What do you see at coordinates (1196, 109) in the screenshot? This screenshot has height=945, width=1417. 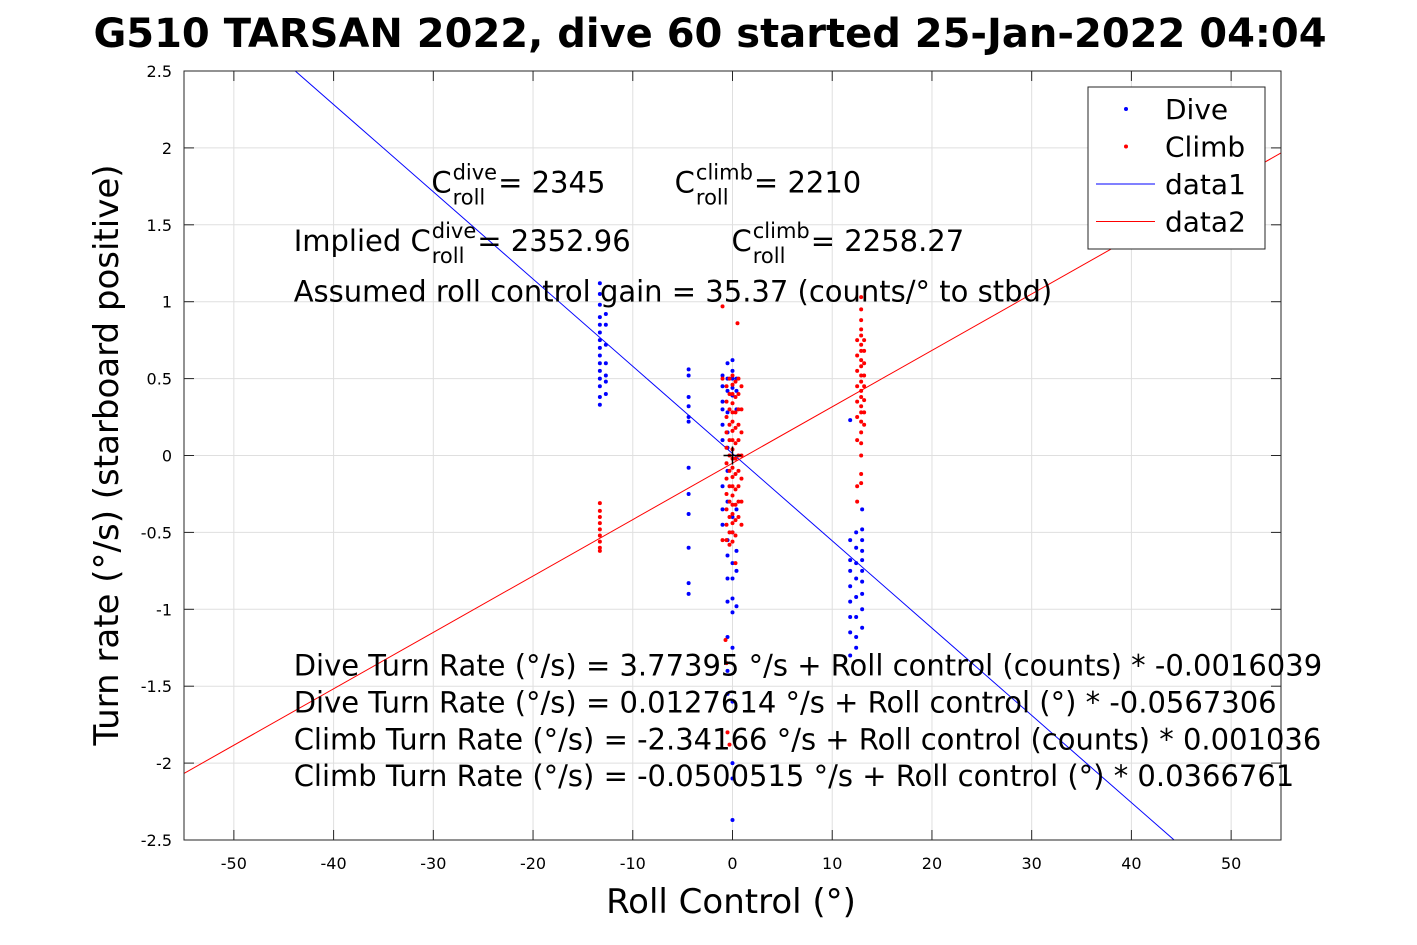 I see `legend-label: Dive` at bounding box center [1196, 109].